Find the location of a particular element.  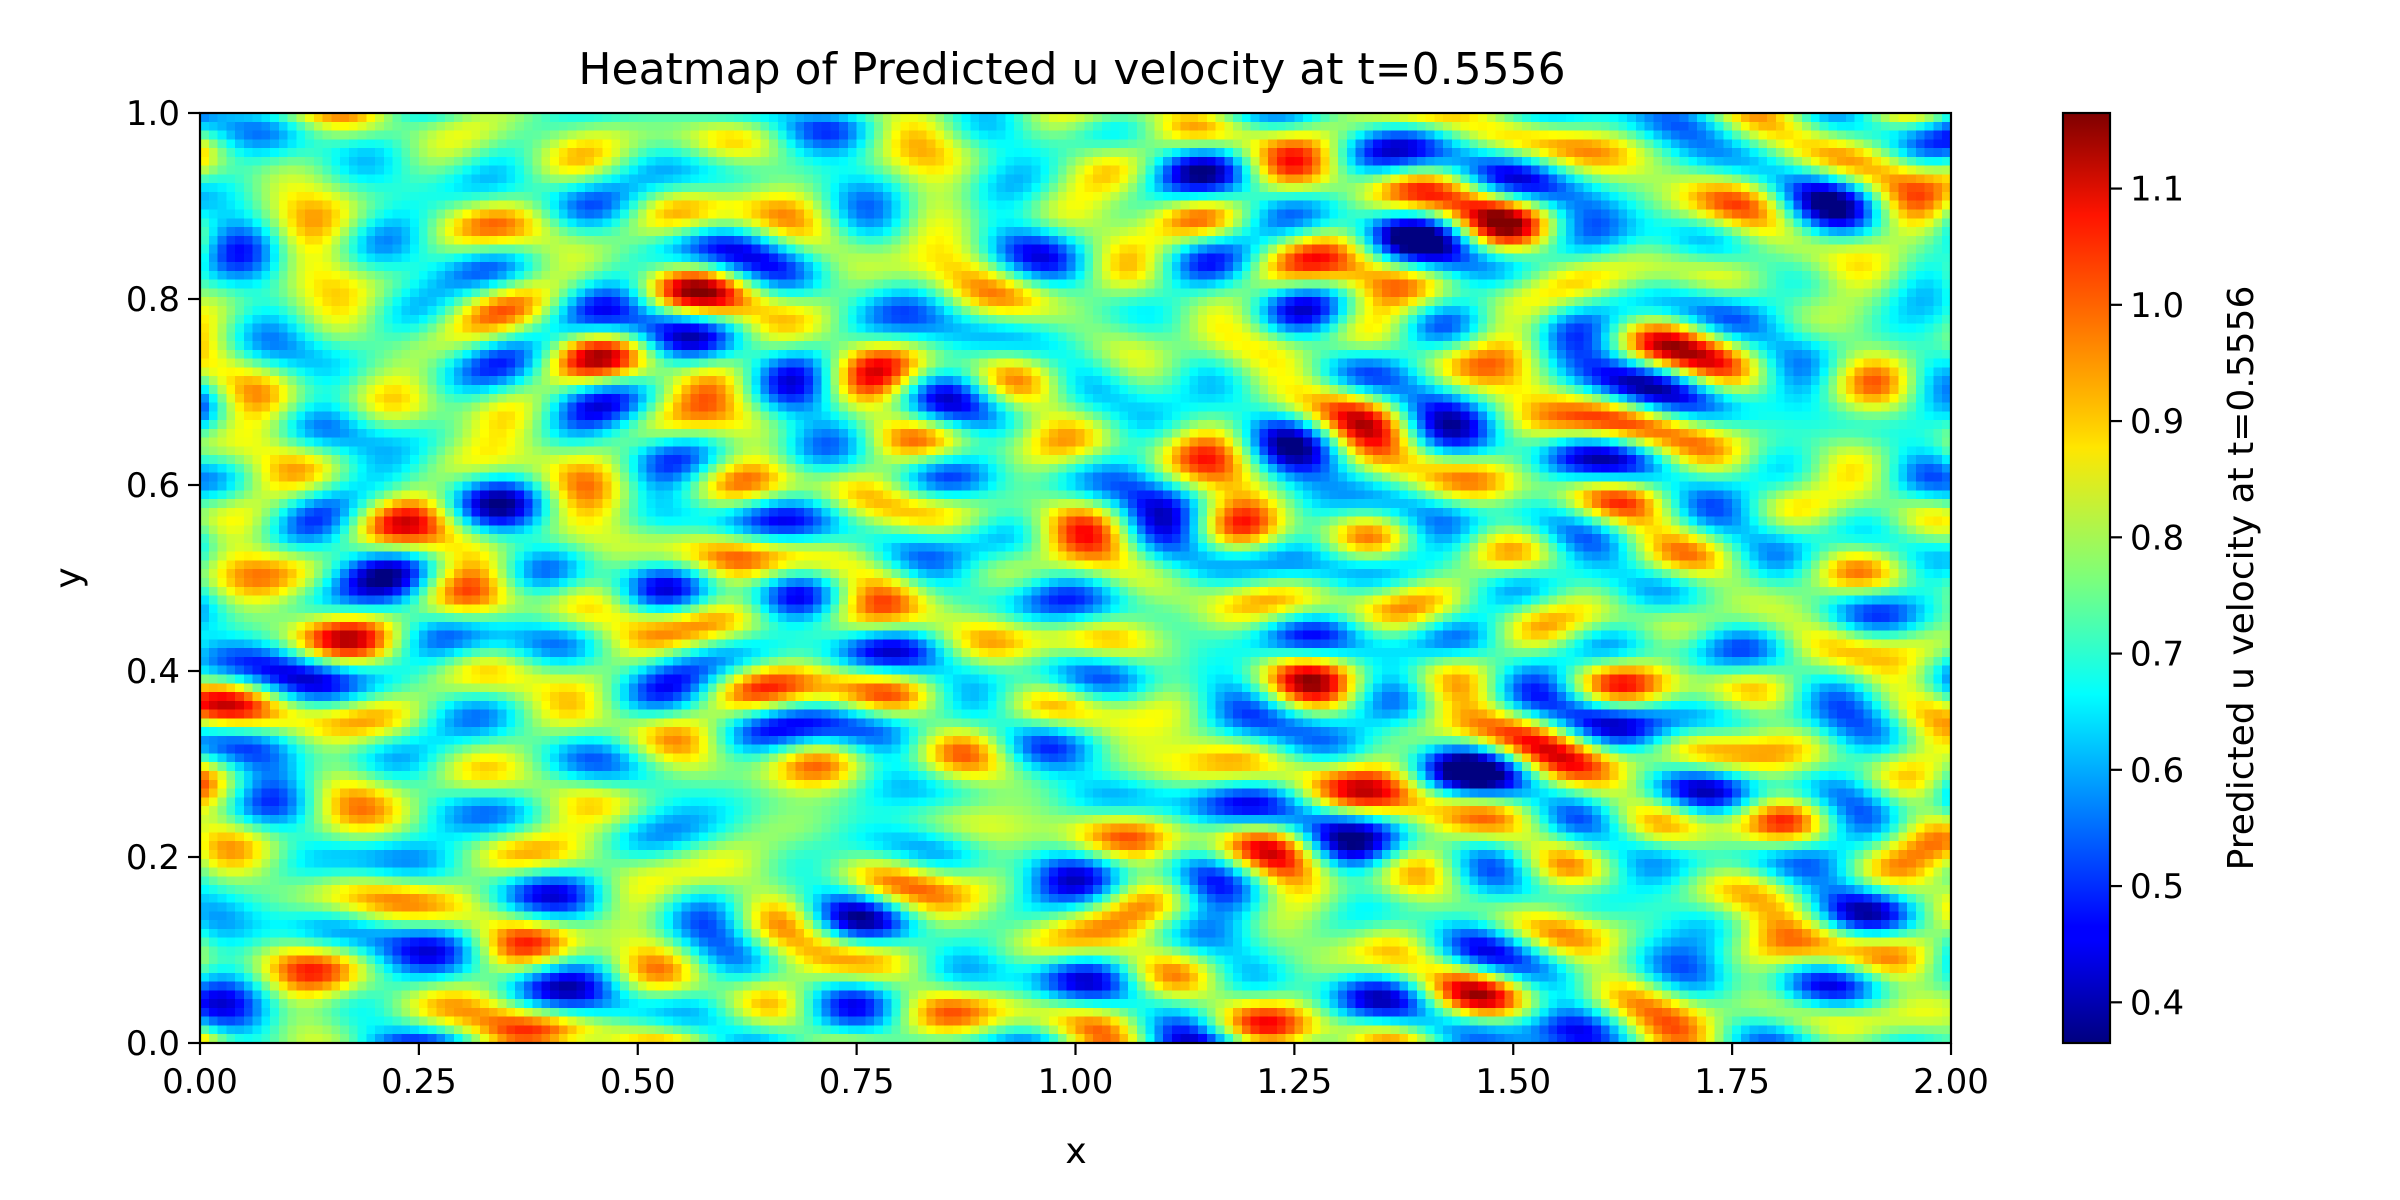

colorbar-gradient is located at coordinates (2086, 578).